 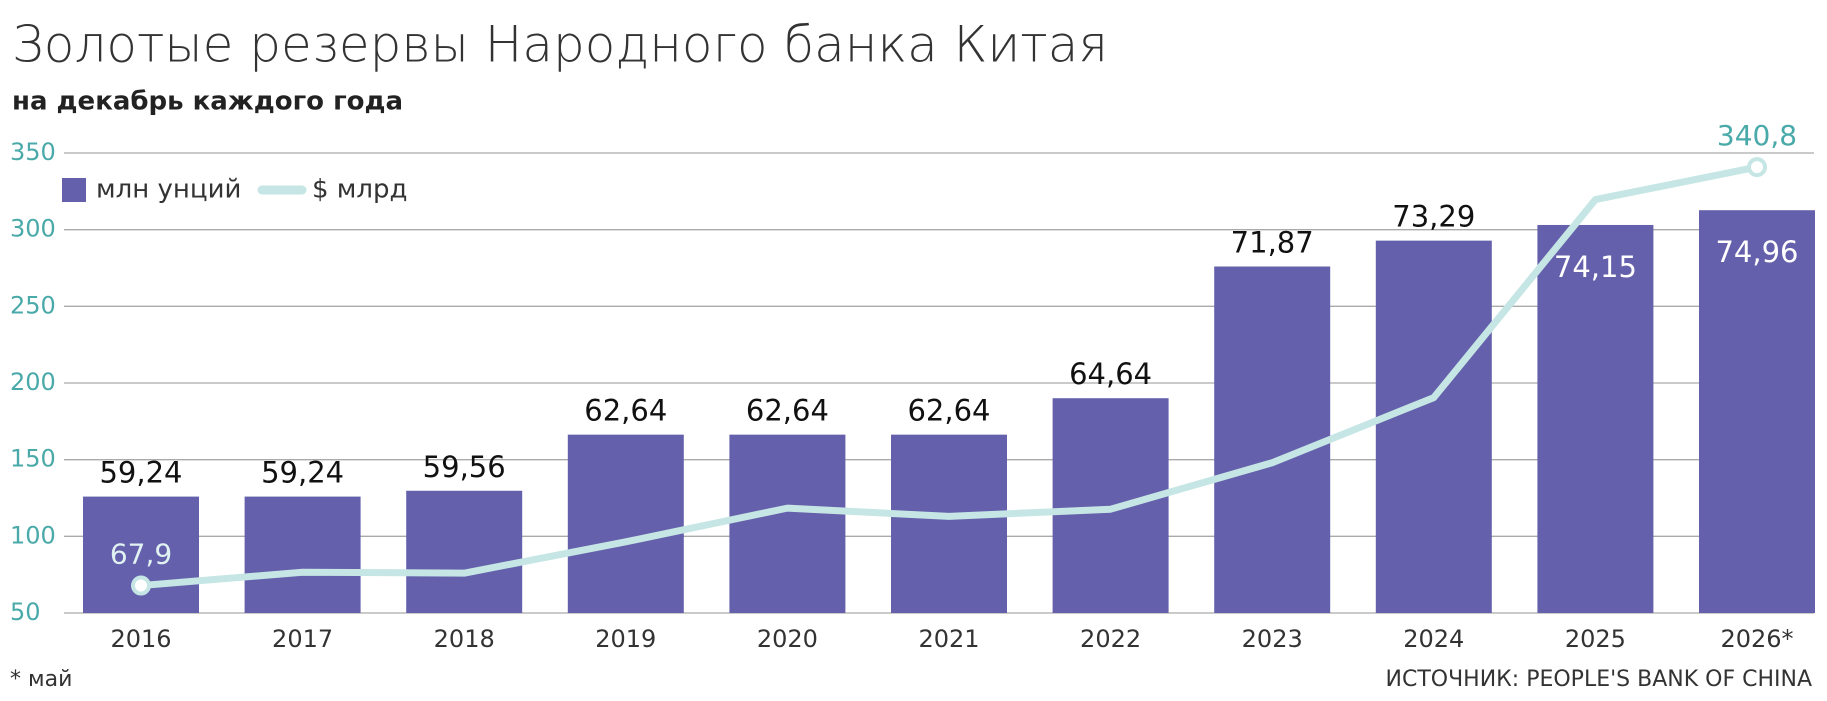 I want to click on x-tick-label: 2022, so click(x=1110, y=639).